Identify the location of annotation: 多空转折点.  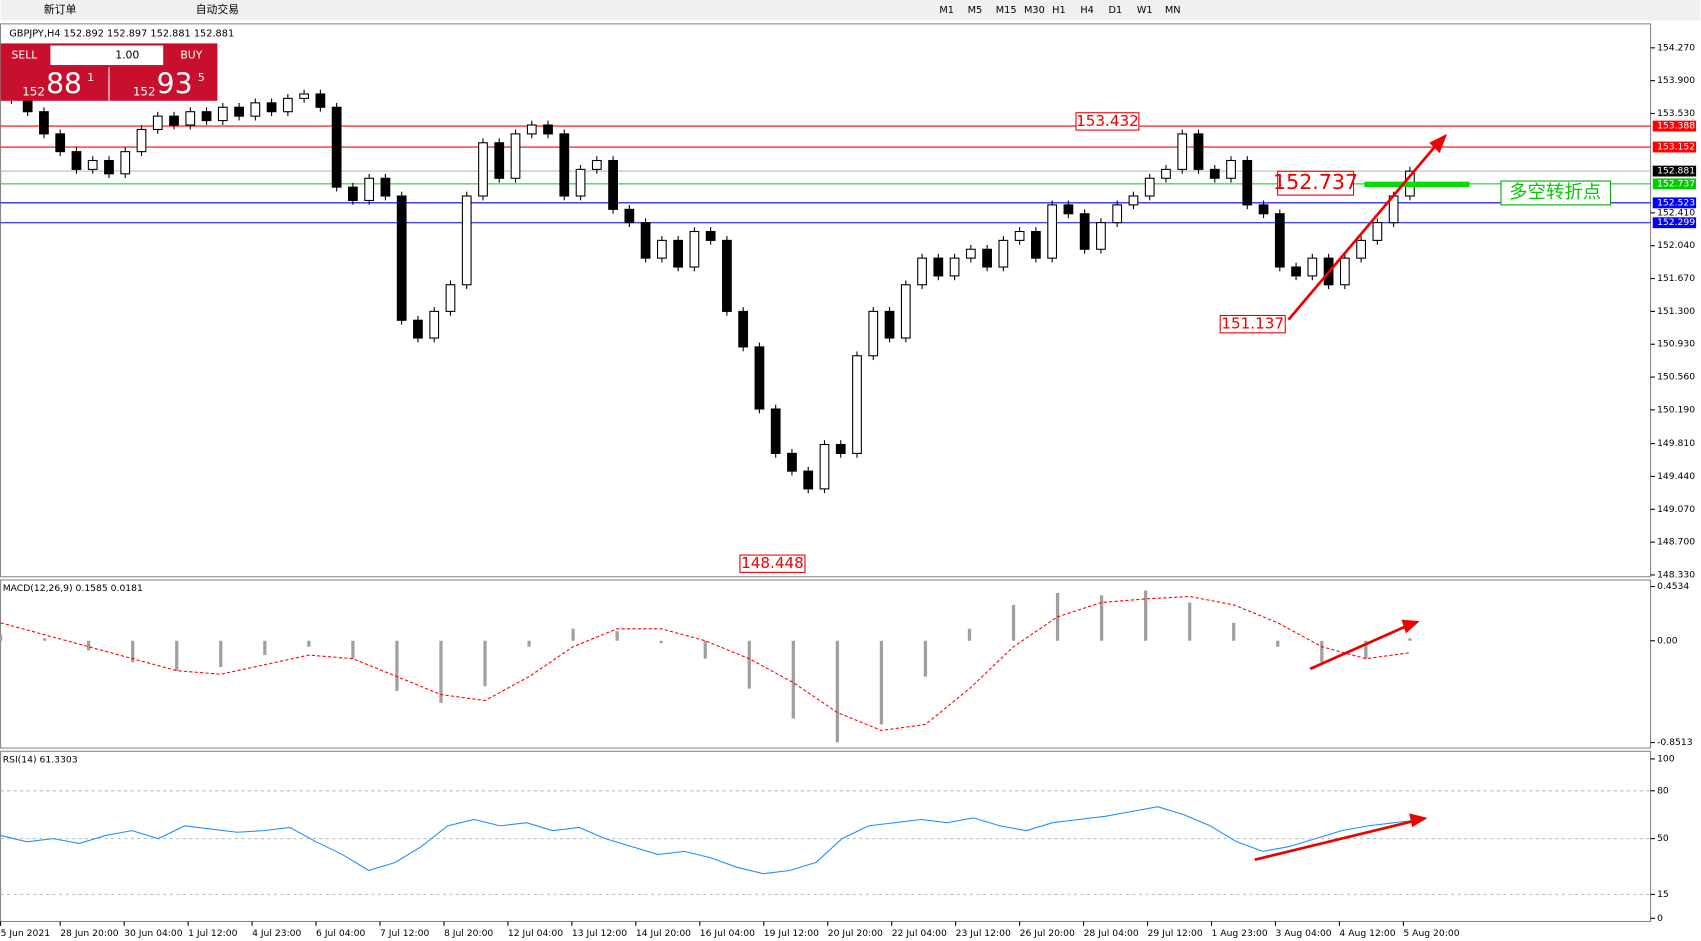
(1555, 192).